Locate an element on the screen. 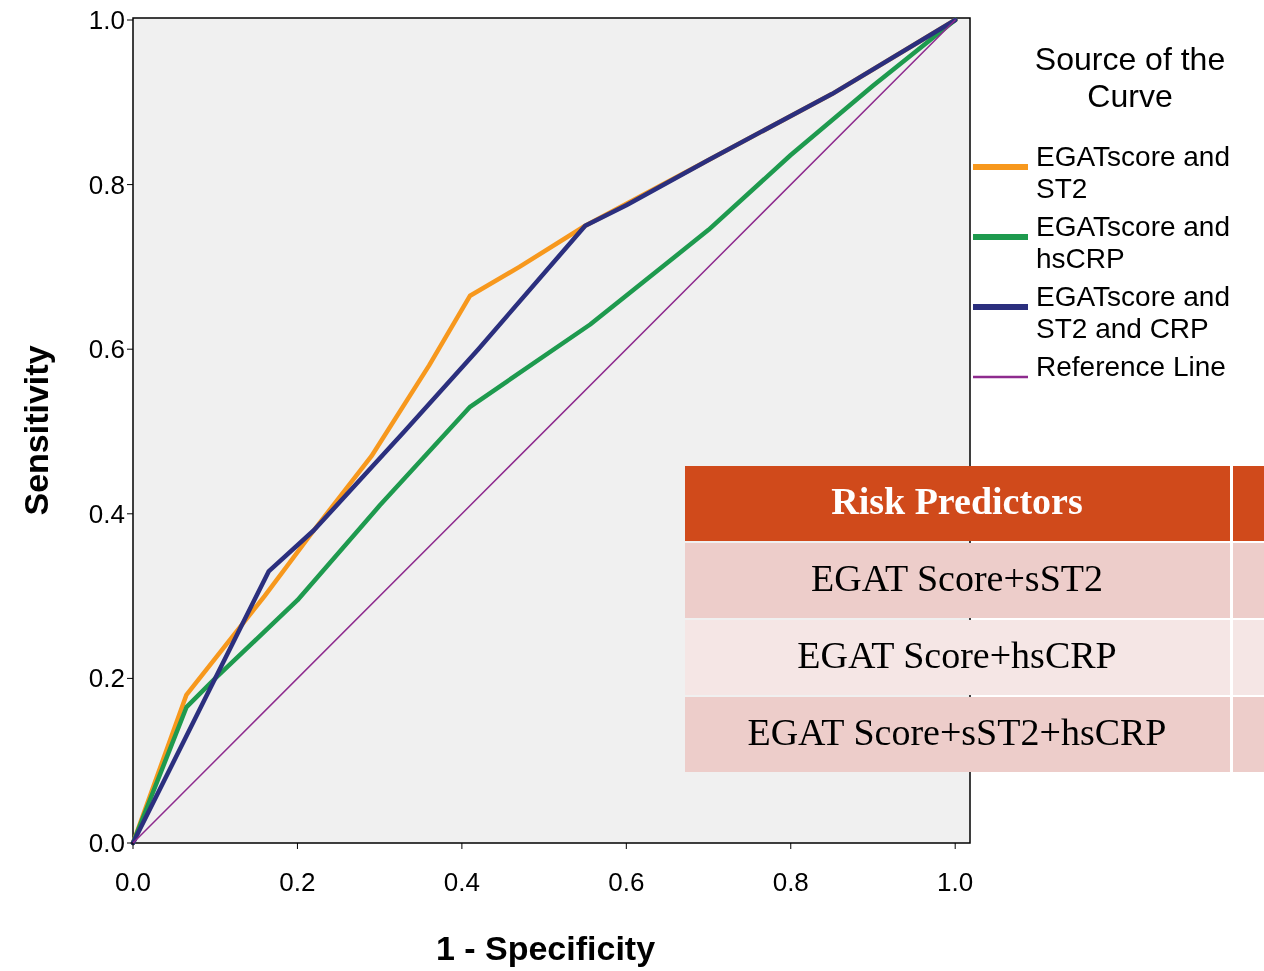 This screenshot has width=1264, height=971. y-tick-label: 0.4 is located at coordinates (106, 513).